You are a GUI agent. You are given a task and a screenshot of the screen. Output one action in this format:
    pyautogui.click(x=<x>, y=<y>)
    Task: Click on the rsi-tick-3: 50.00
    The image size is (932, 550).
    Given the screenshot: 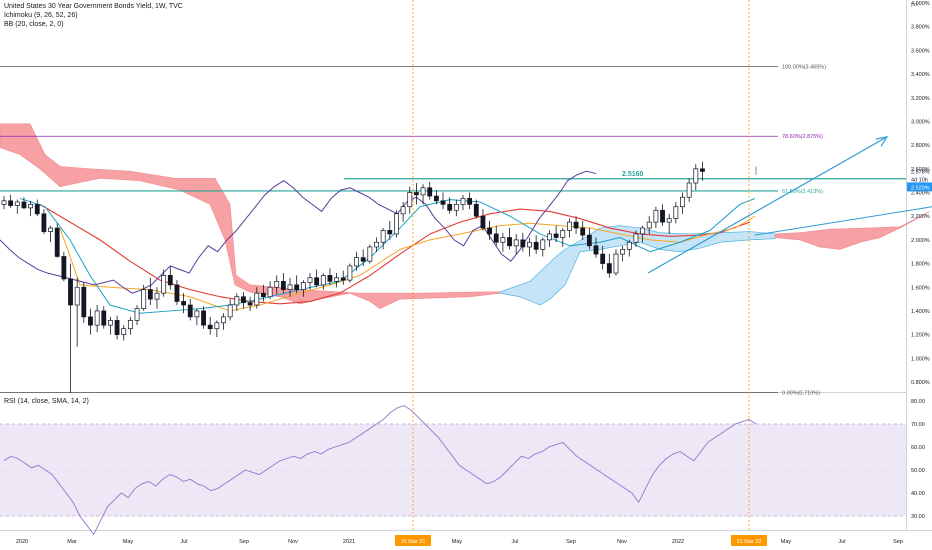 What is the action you would take?
    pyautogui.click(x=918, y=471)
    